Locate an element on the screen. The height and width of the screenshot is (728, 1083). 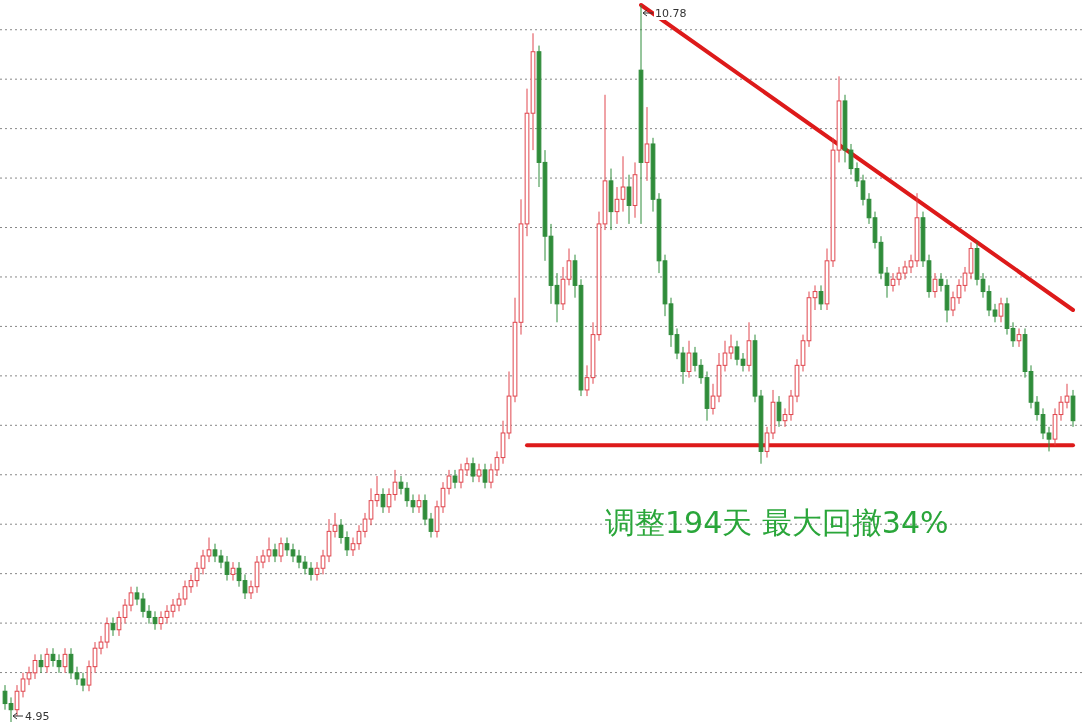
annotation: 调整194天 最大回撤34% is located at coordinates (777, 522).